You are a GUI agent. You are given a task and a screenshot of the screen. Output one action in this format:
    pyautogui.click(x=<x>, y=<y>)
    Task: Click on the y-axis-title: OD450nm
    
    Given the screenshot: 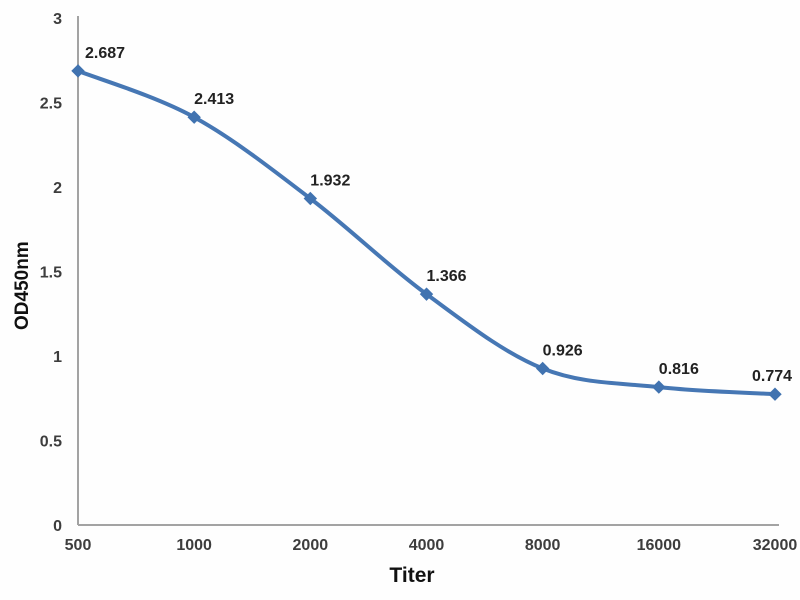 What is the action you would take?
    pyautogui.click(x=22, y=285)
    